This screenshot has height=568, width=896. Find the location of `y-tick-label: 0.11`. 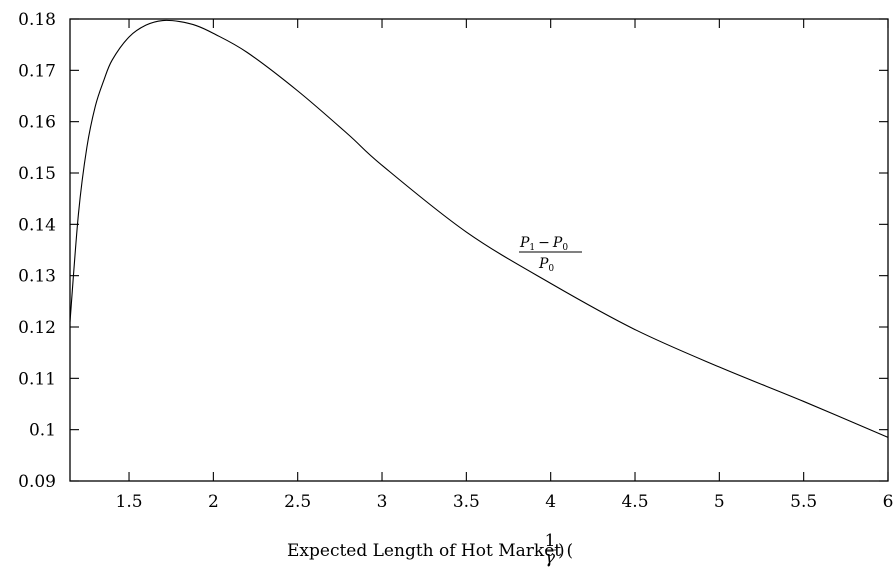

y-tick-label: 0.11 is located at coordinates (37, 379).